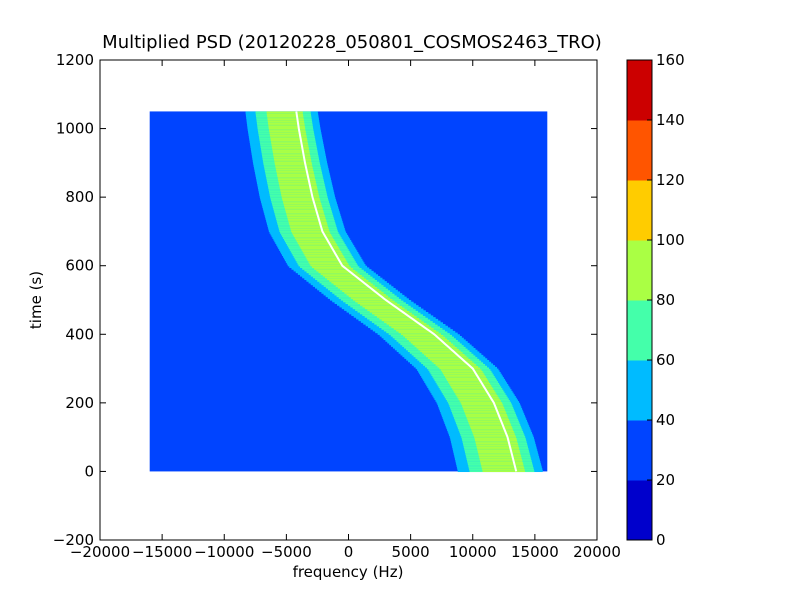  Describe the element at coordinates (79, 334) in the screenshot. I see `y-tick-label: 400` at that location.